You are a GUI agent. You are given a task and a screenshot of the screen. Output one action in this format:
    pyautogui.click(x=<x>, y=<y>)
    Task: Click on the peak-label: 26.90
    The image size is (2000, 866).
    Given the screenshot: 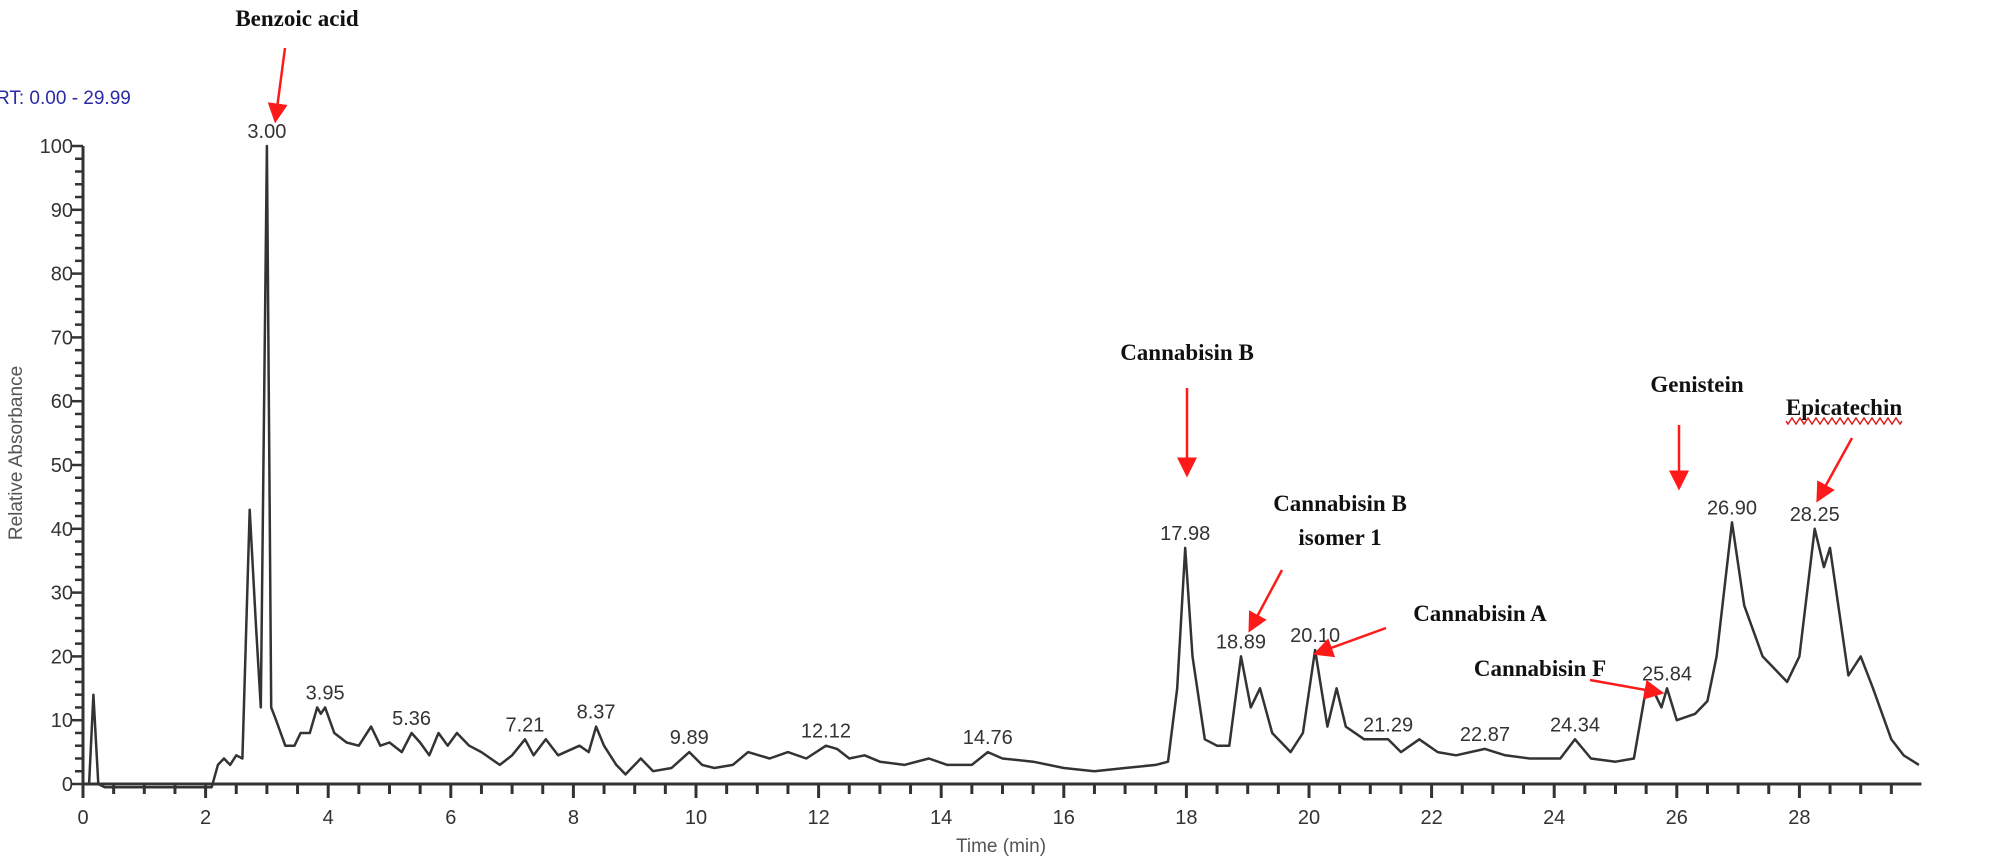 What is the action you would take?
    pyautogui.click(x=1732, y=508)
    